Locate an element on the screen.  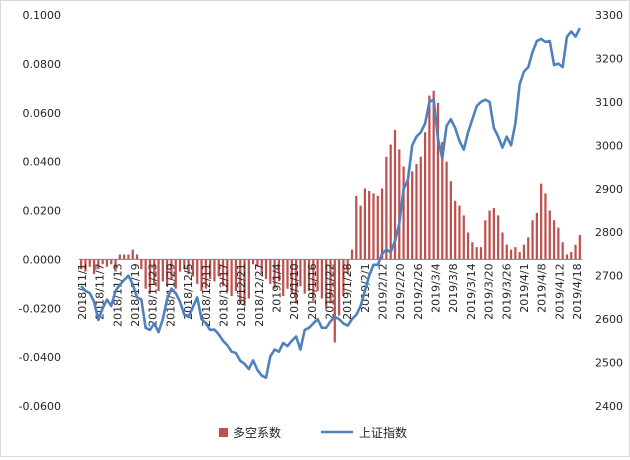
x-tick-label: 2019/3/20 is located at coordinates (489, 291).